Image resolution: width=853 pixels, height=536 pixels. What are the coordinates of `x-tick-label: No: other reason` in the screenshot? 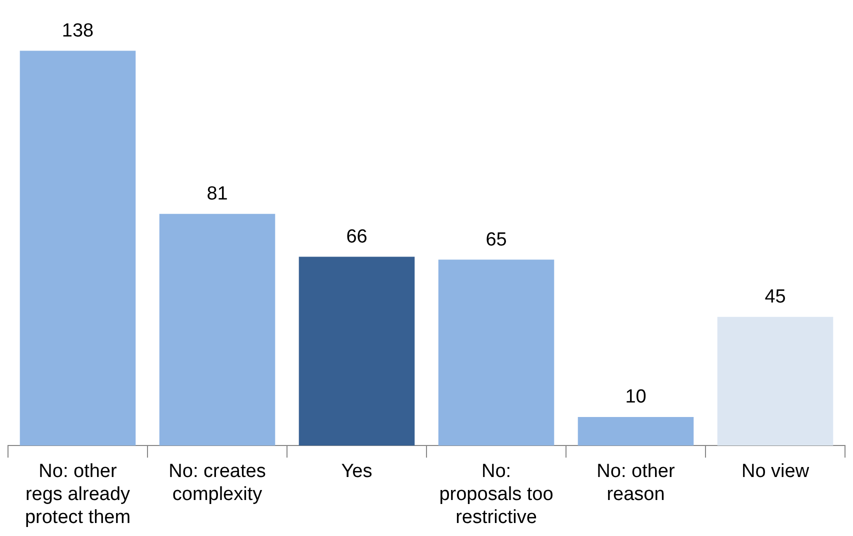 It's located at (636, 483).